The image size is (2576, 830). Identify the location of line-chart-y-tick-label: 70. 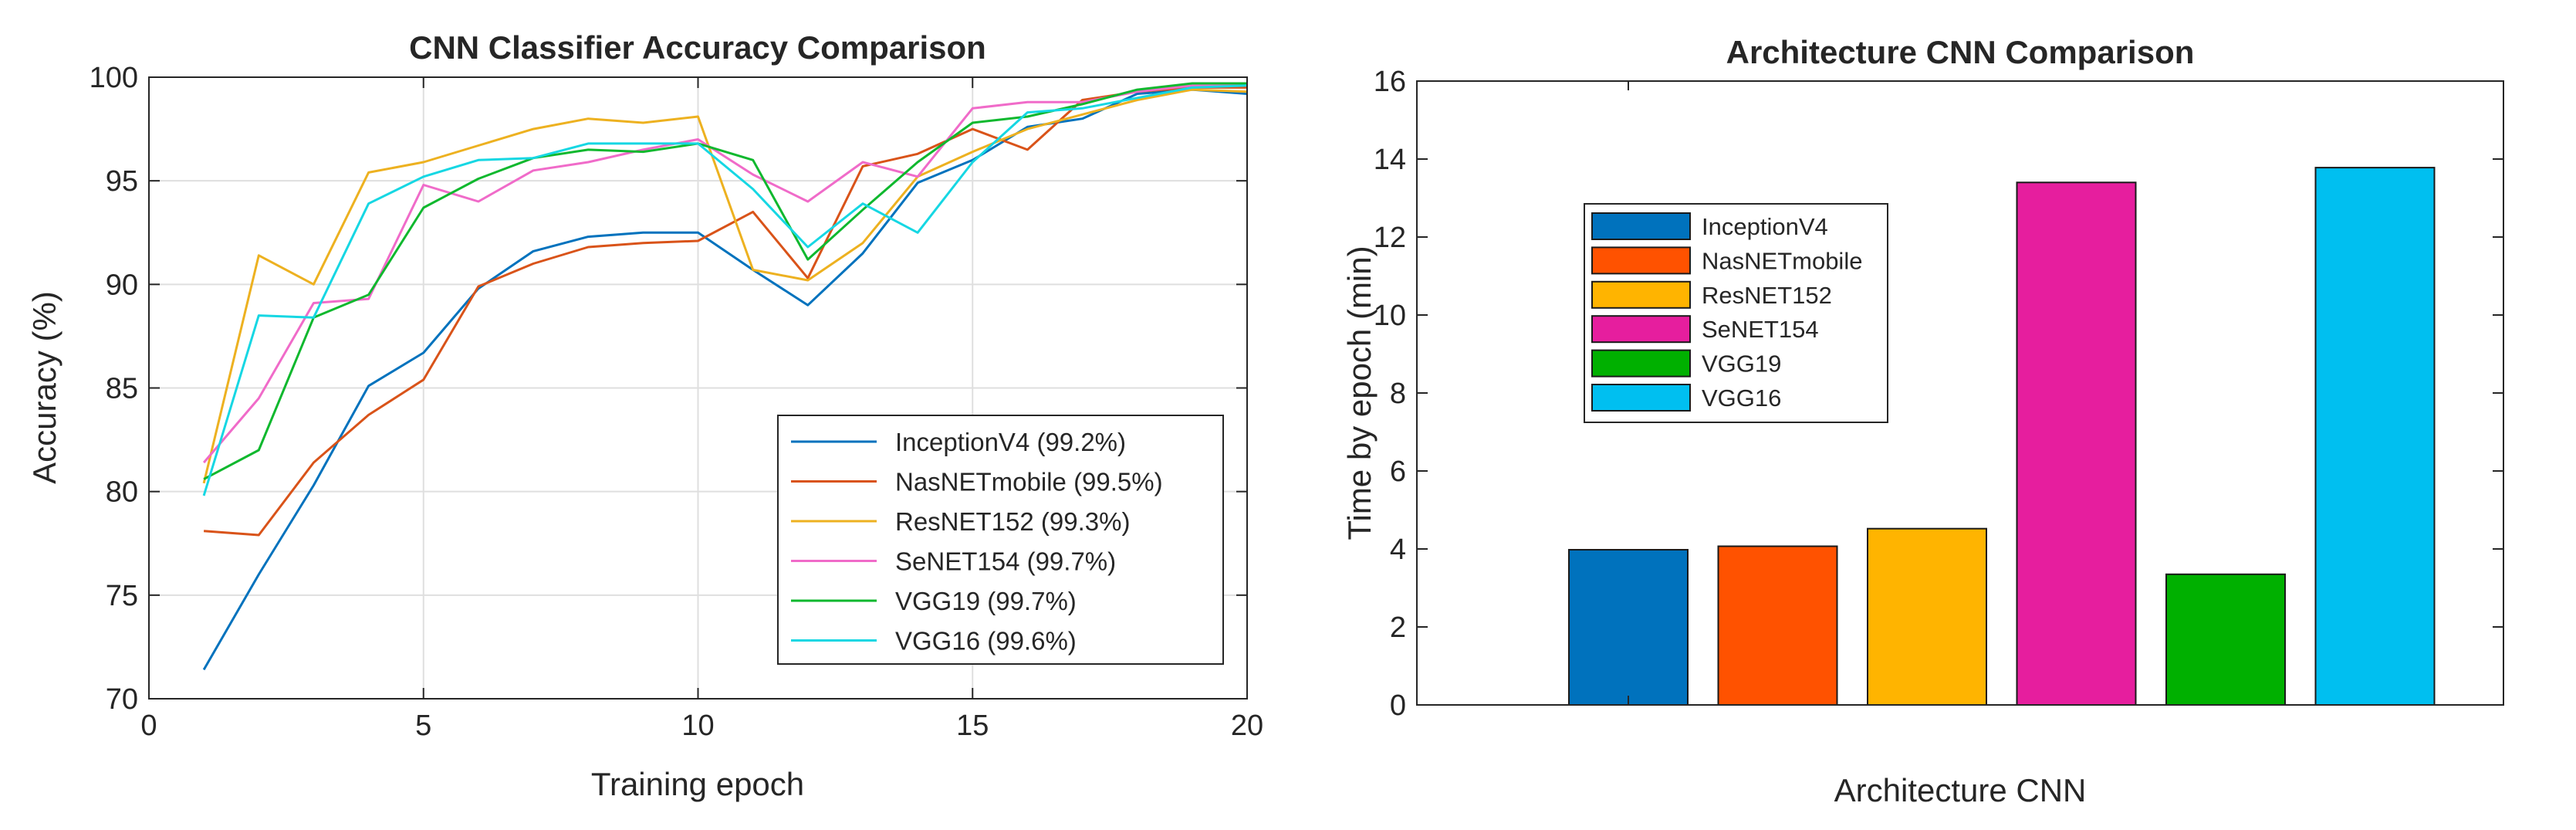
(122, 699).